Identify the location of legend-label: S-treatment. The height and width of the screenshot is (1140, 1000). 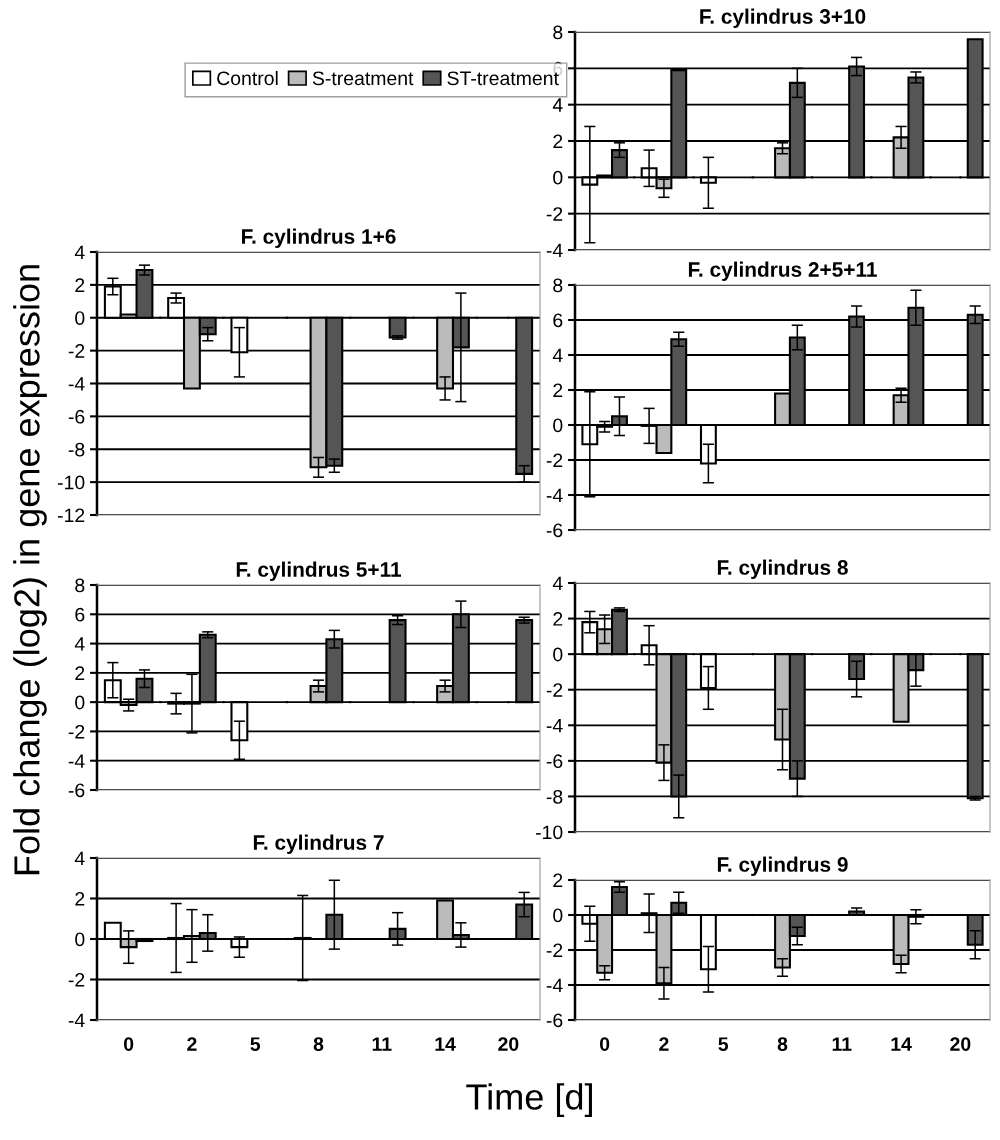
(363, 78).